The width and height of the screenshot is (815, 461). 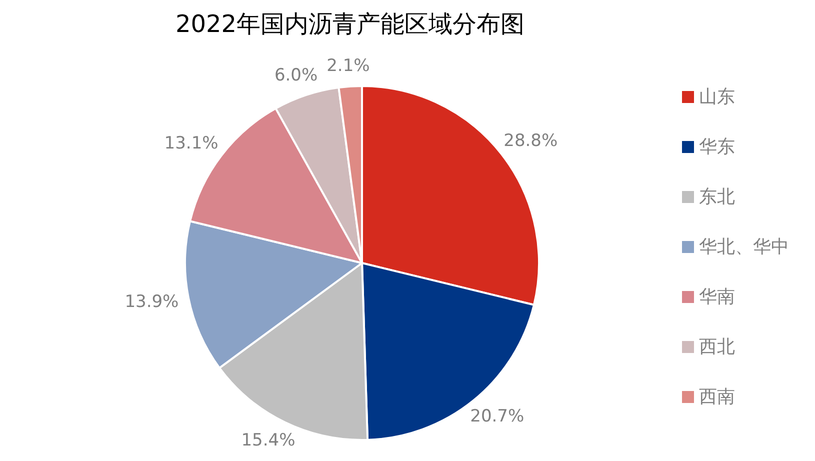 I want to click on data-label: 15.4%, so click(x=268, y=440).